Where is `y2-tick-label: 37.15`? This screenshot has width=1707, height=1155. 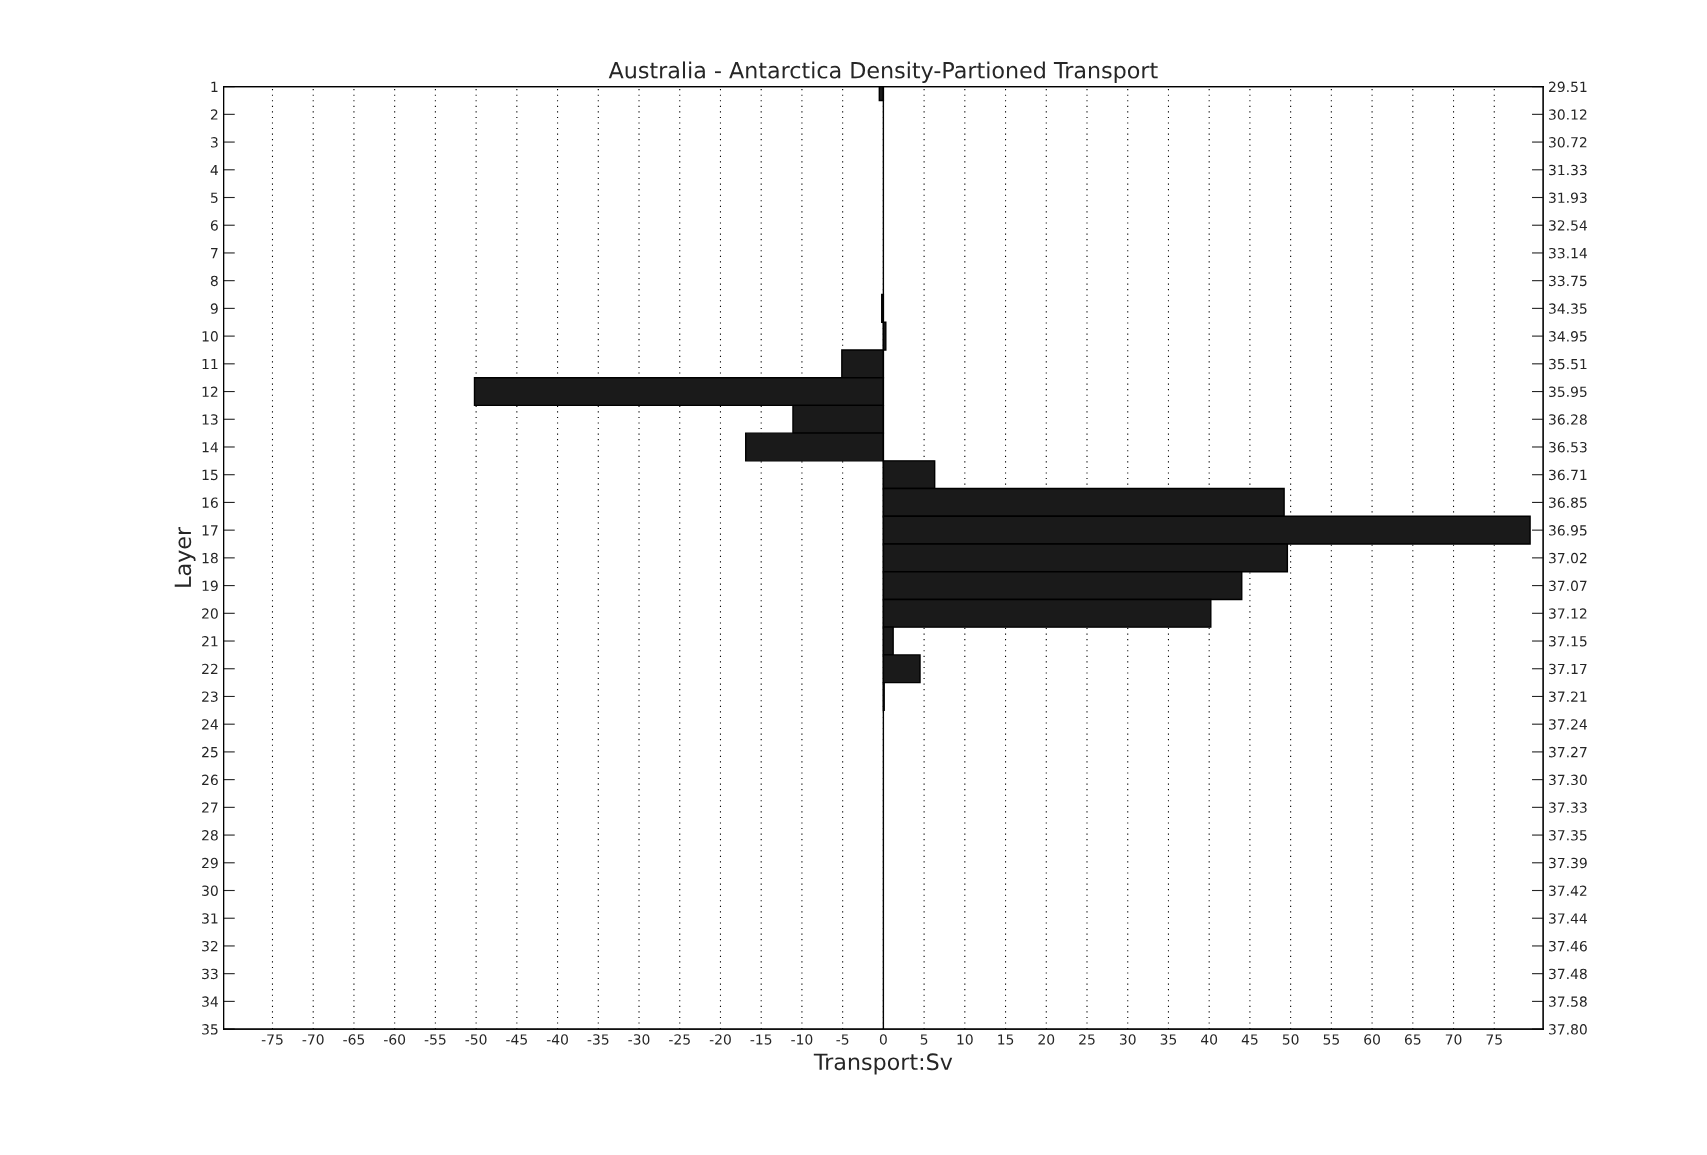 y2-tick-label: 37.15 is located at coordinates (1568, 641).